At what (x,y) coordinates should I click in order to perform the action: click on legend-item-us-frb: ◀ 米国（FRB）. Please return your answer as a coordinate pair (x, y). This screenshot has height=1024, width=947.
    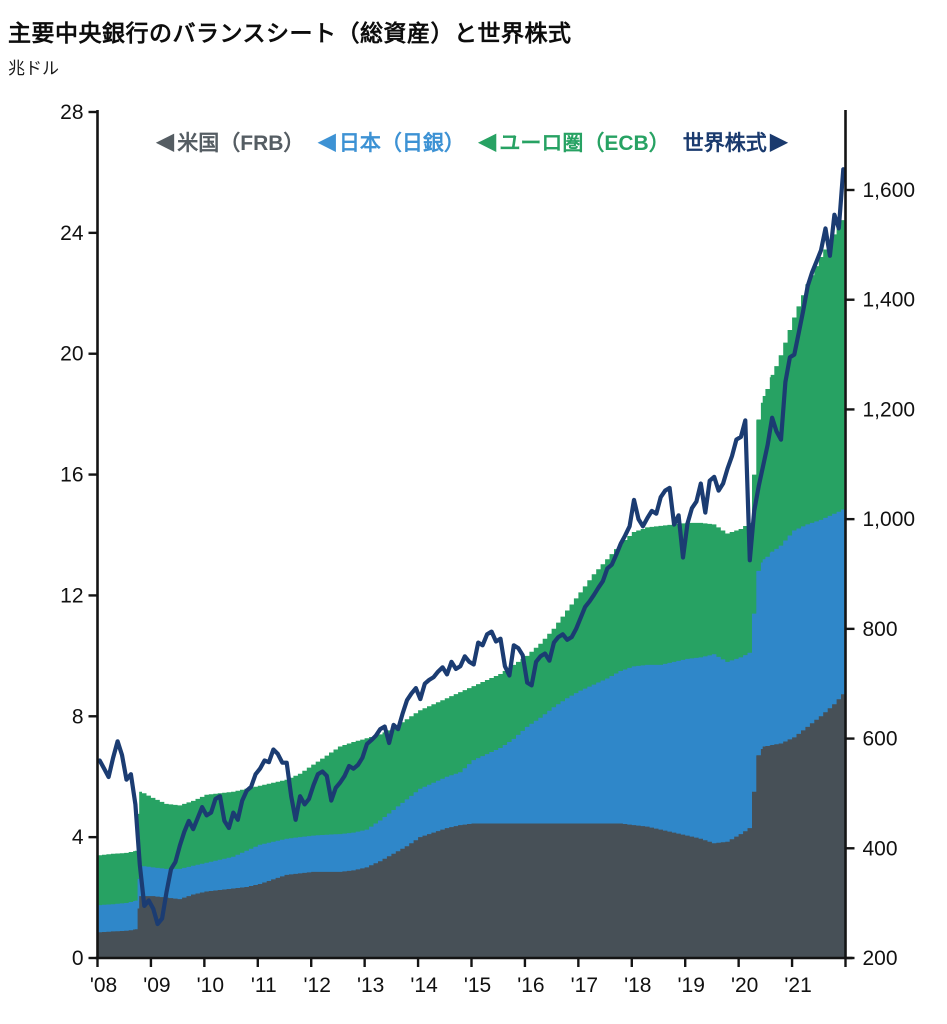
    Looking at the image, I should click on (230, 142).